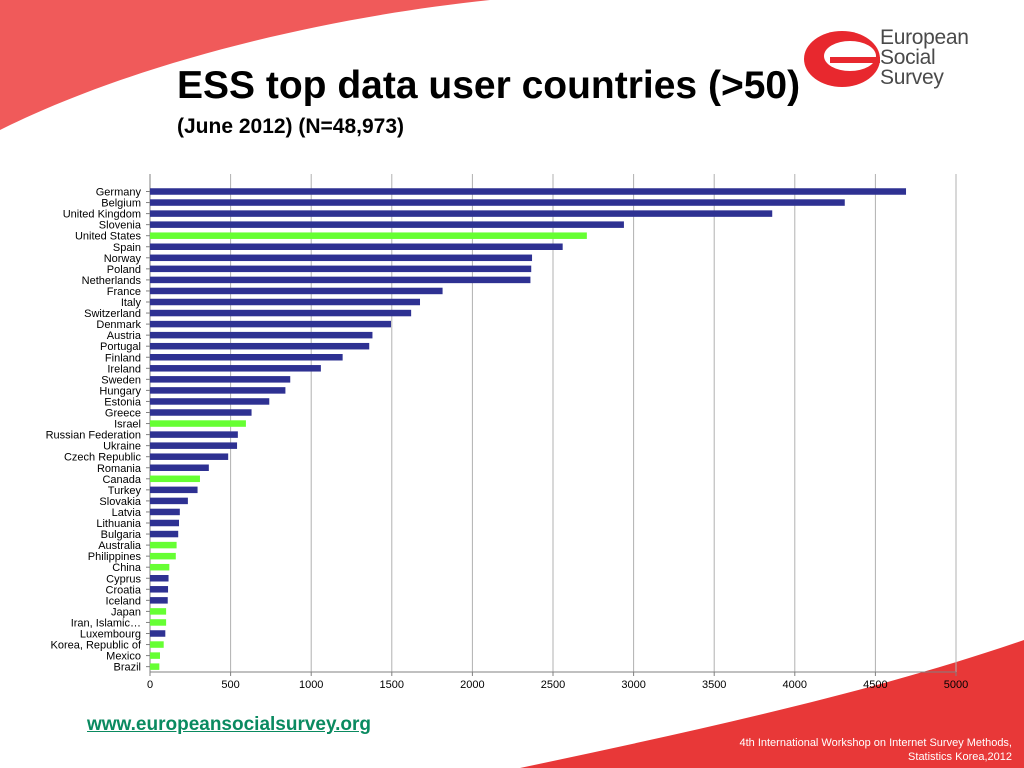  Describe the element at coordinates (102, 215) in the screenshot. I see `category-label: United Kingdom` at that location.